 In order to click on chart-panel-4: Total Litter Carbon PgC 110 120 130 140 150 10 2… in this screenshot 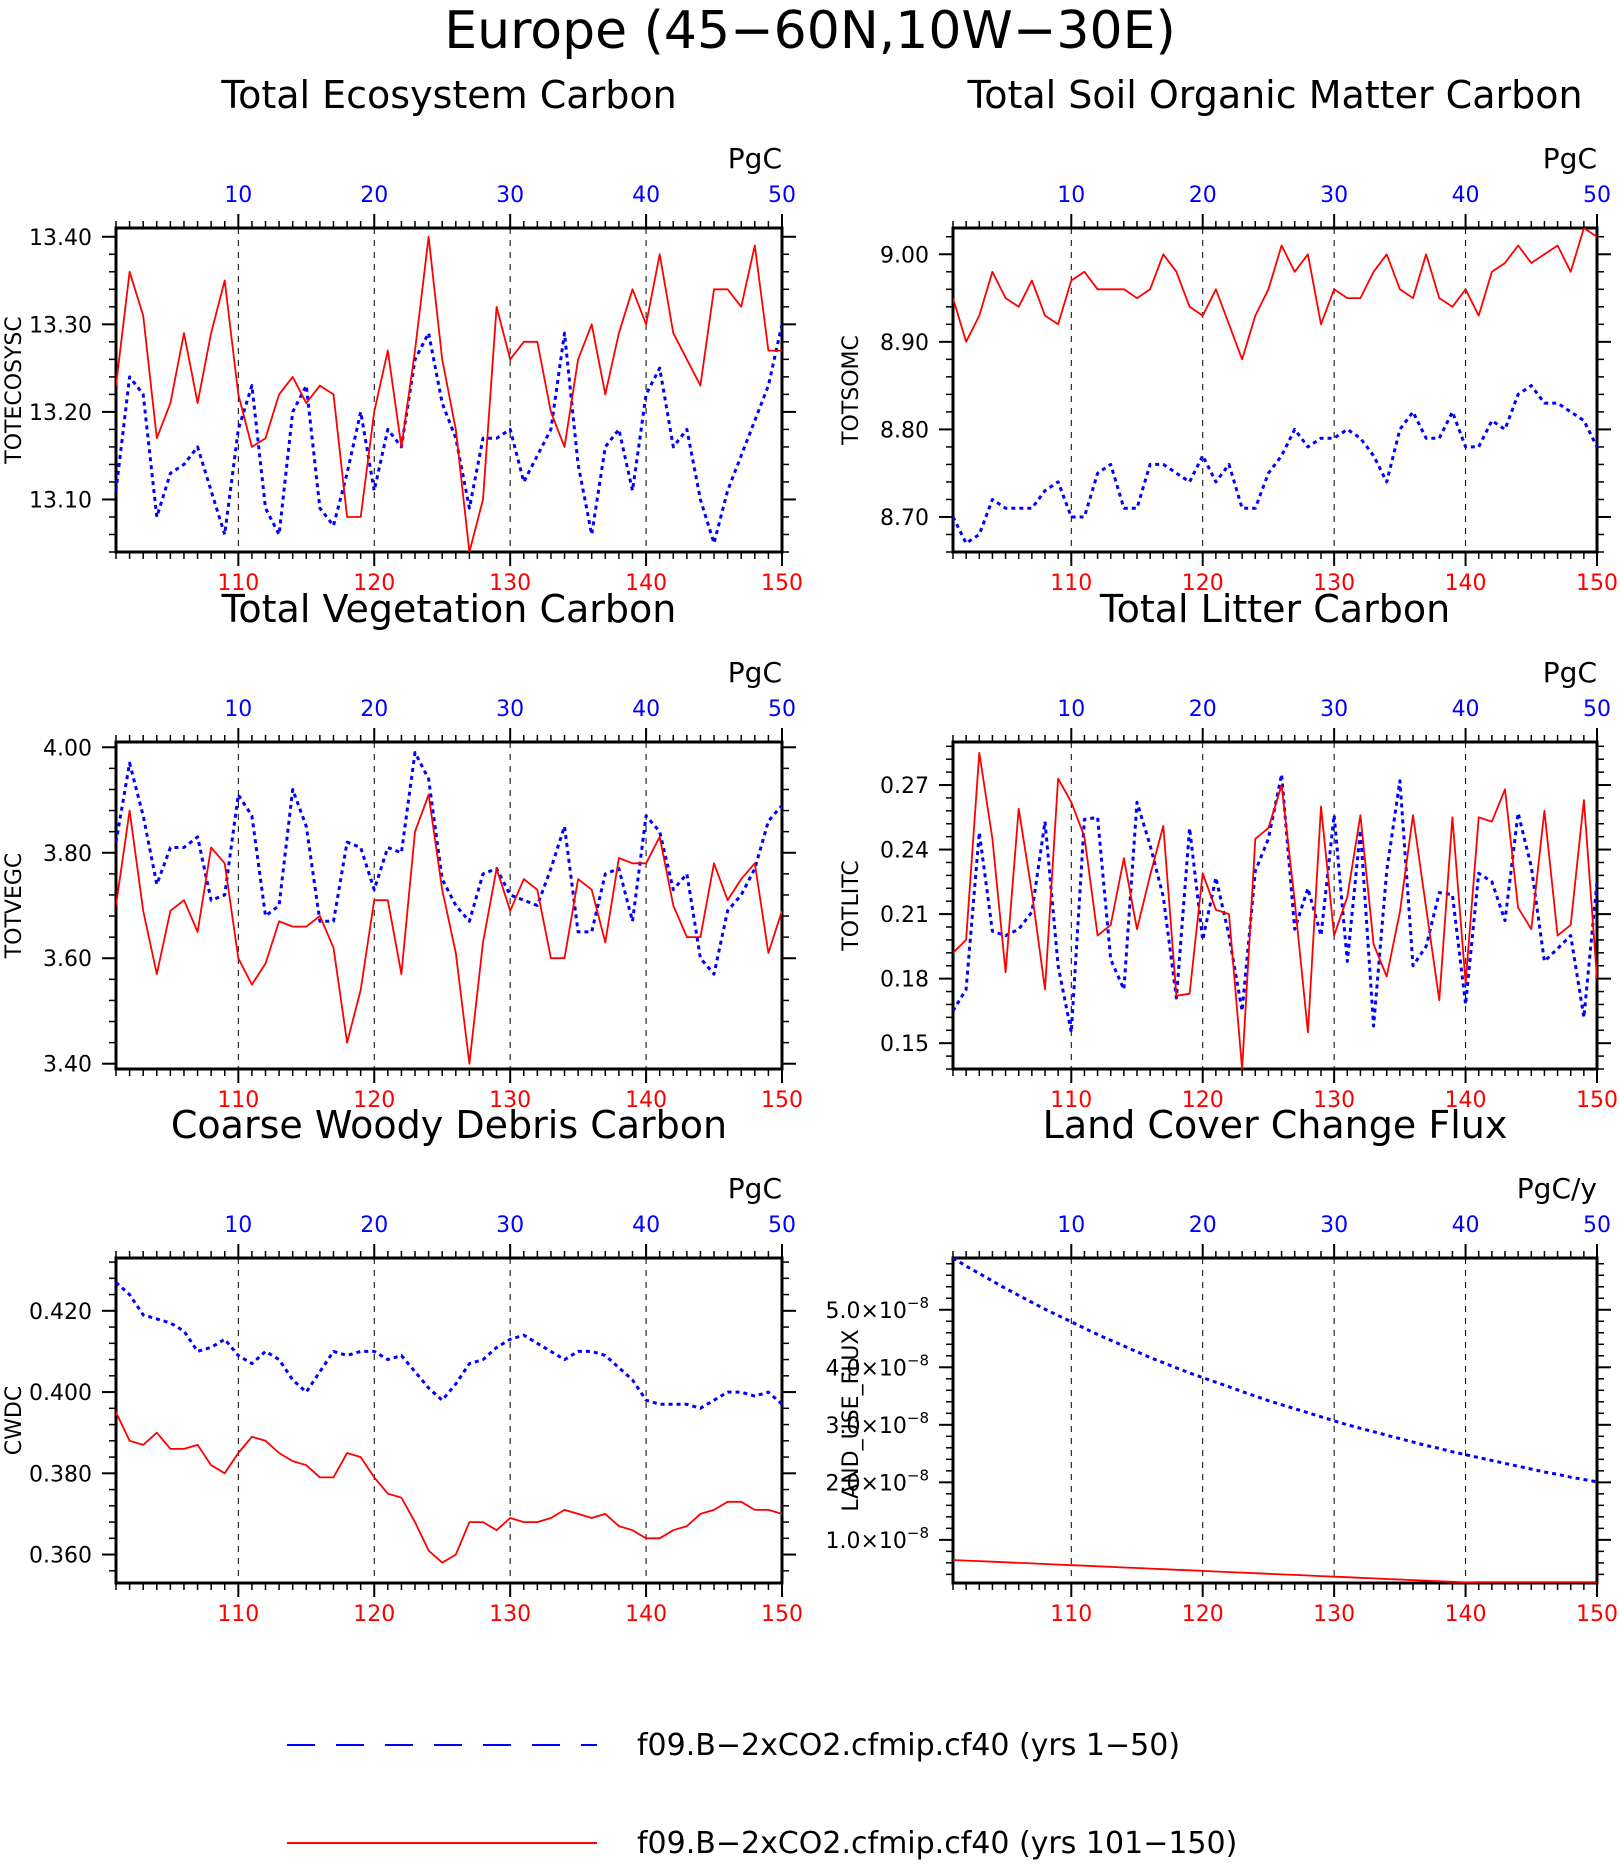, I will do `click(1228, 850)`.